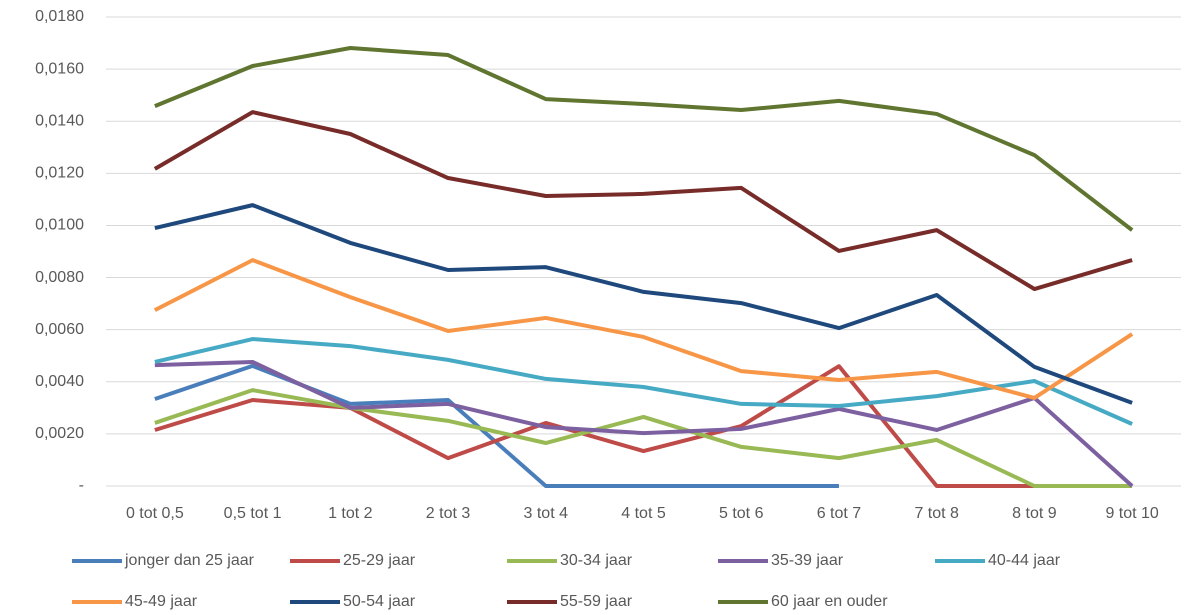 The image size is (1191, 615). Describe the element at coordinates (546, 513) in the screenshot. I see `x-tick-label: 3 tot 4` at that location.